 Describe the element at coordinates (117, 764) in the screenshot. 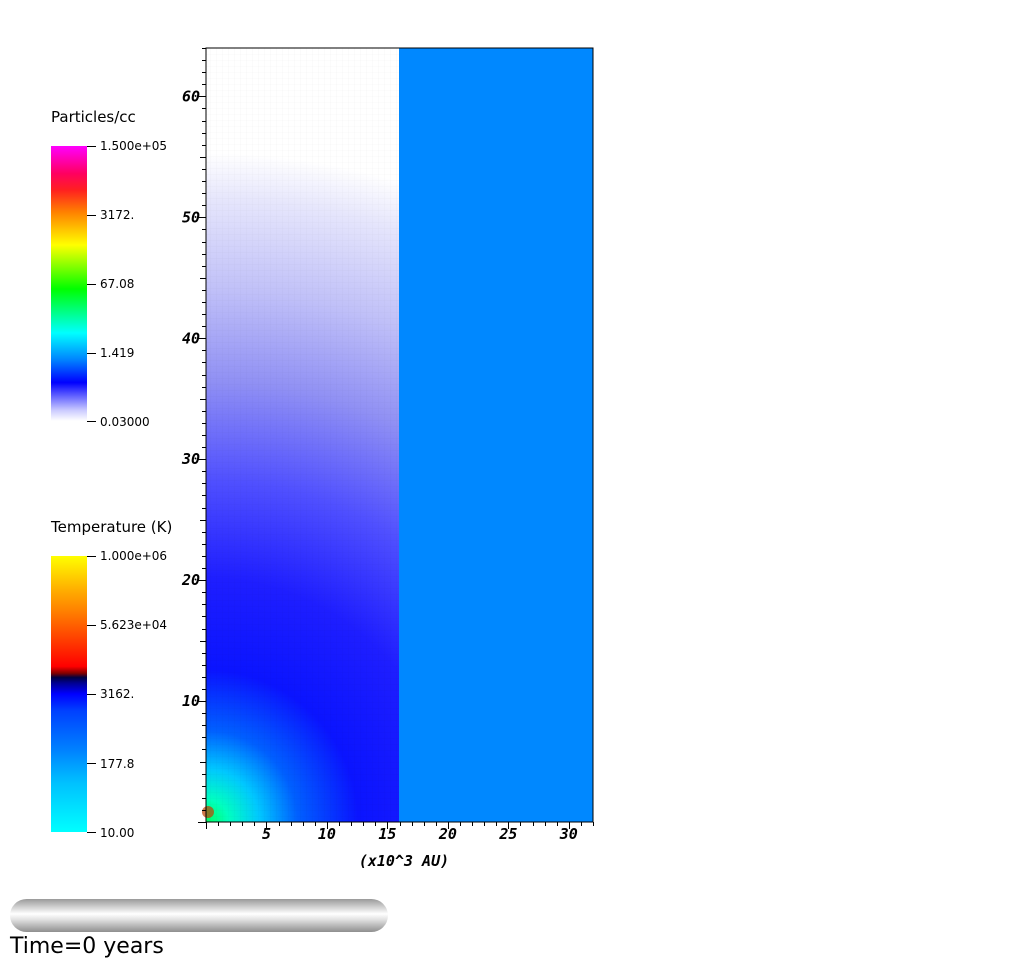

I see `temperature-label: 177.8` at that location.